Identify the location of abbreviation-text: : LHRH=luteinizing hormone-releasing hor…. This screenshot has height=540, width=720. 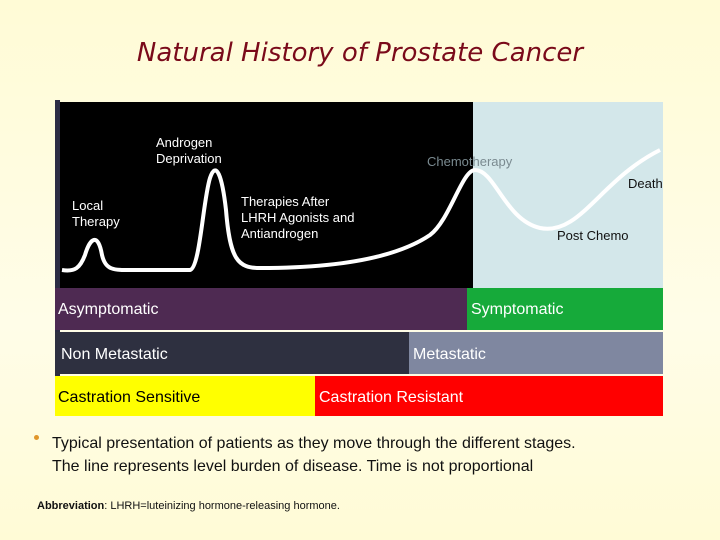
(222, 506).